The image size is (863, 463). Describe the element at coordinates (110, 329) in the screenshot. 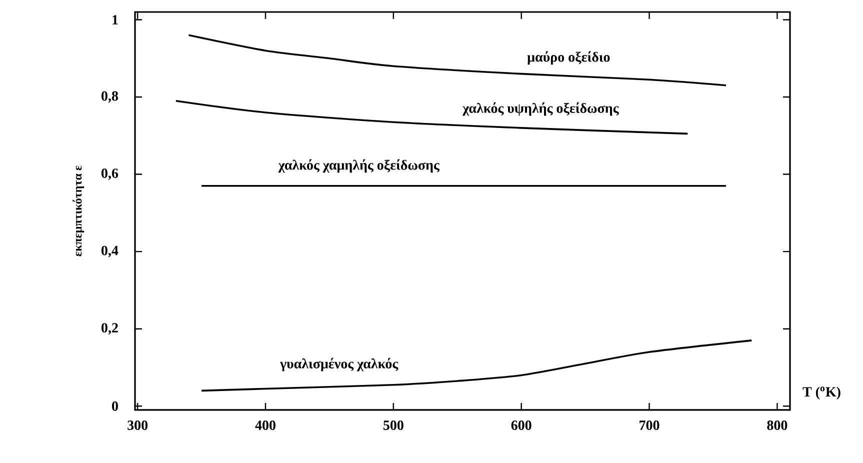

I see `y-tick-label: 0,2` at that location.